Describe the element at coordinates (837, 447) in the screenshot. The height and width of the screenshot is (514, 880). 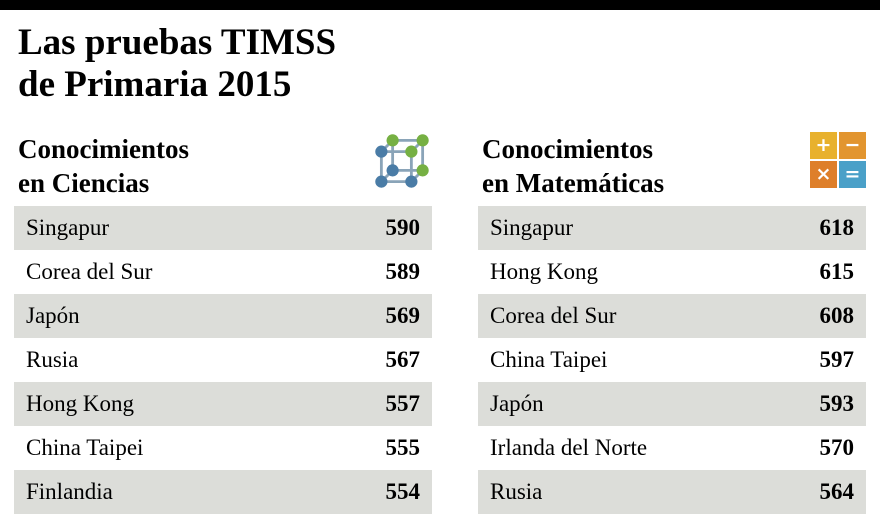
I see `score-value: 570` at that location.